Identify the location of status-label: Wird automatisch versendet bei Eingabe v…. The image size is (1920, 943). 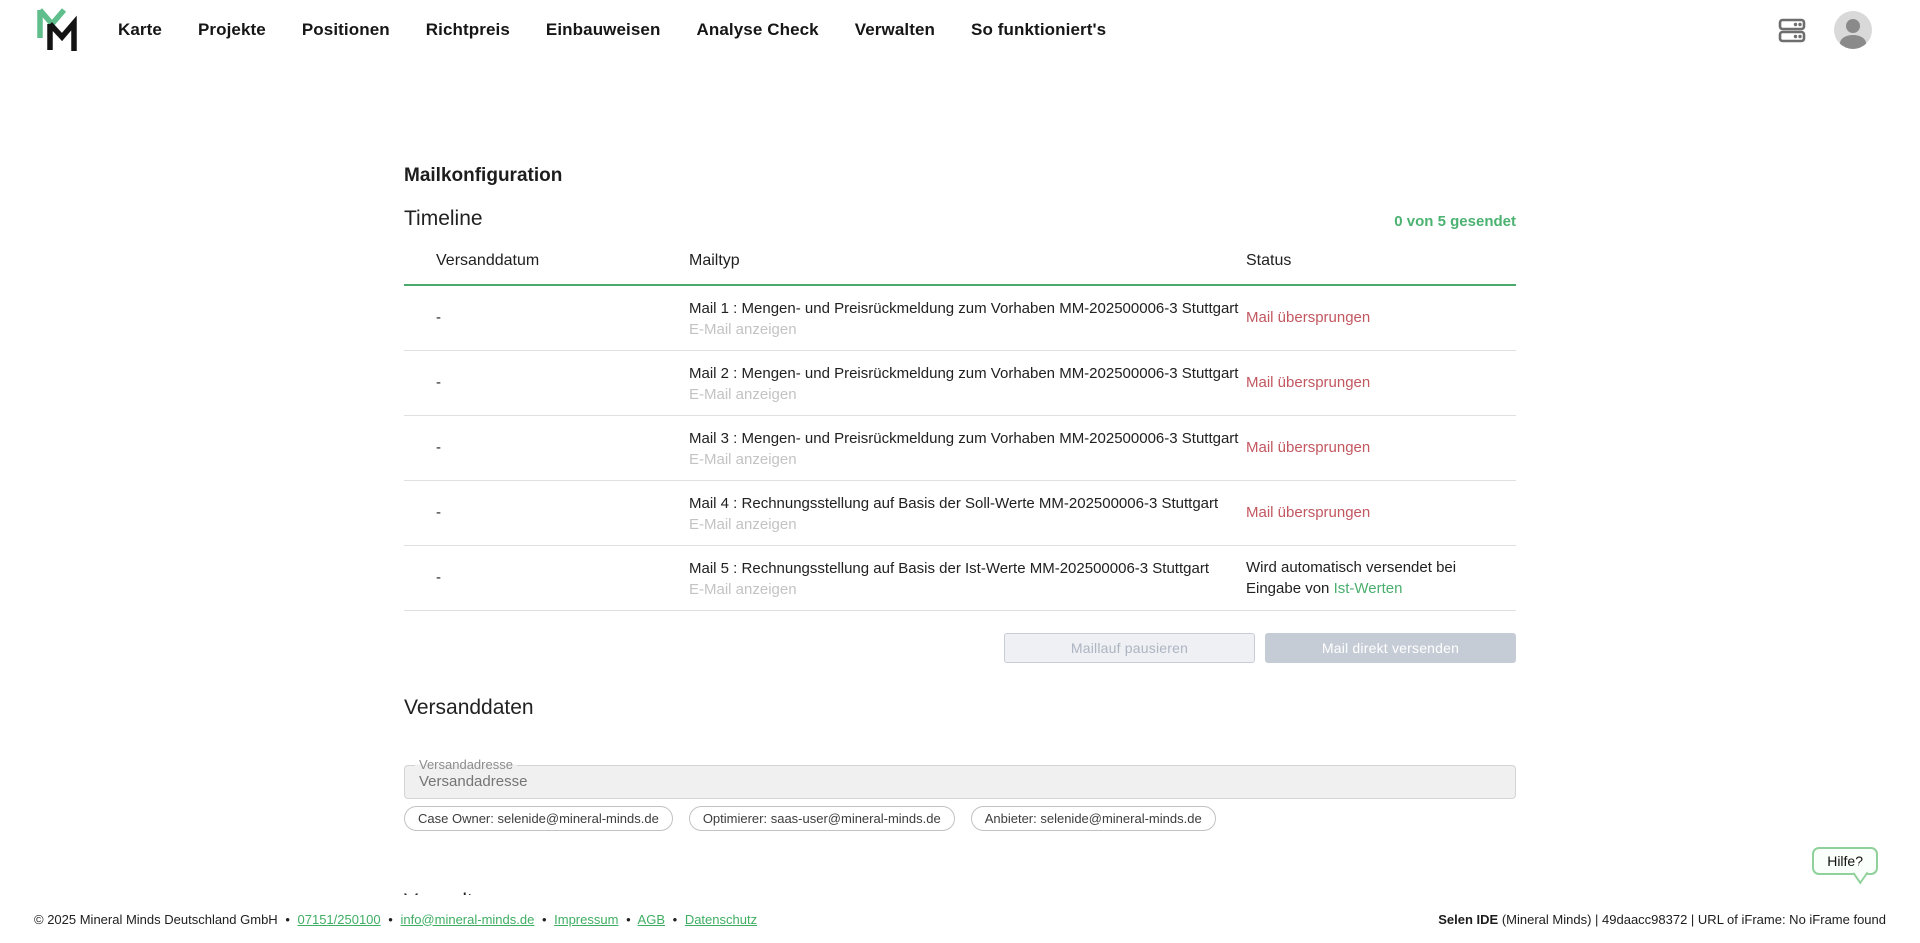
(1381, 578).